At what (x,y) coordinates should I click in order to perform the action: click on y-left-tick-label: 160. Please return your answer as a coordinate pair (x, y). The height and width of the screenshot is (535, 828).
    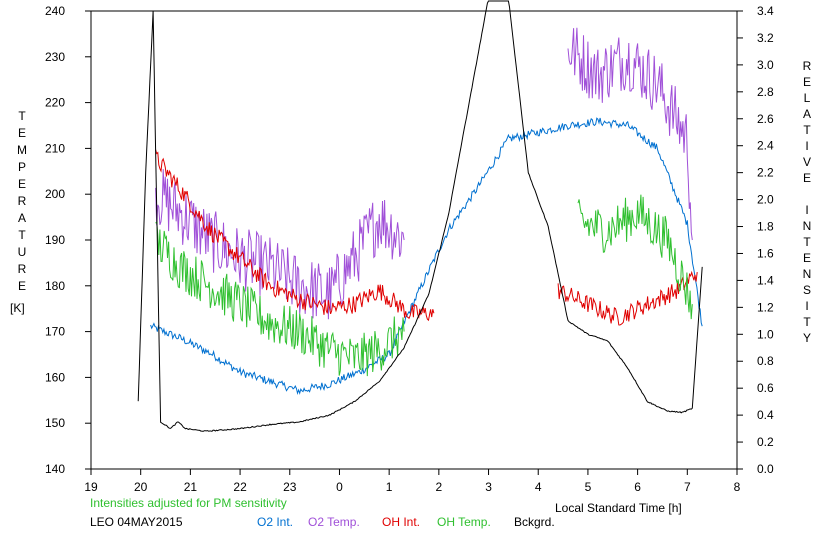
    Looking at the image, I should click on (55, 377).